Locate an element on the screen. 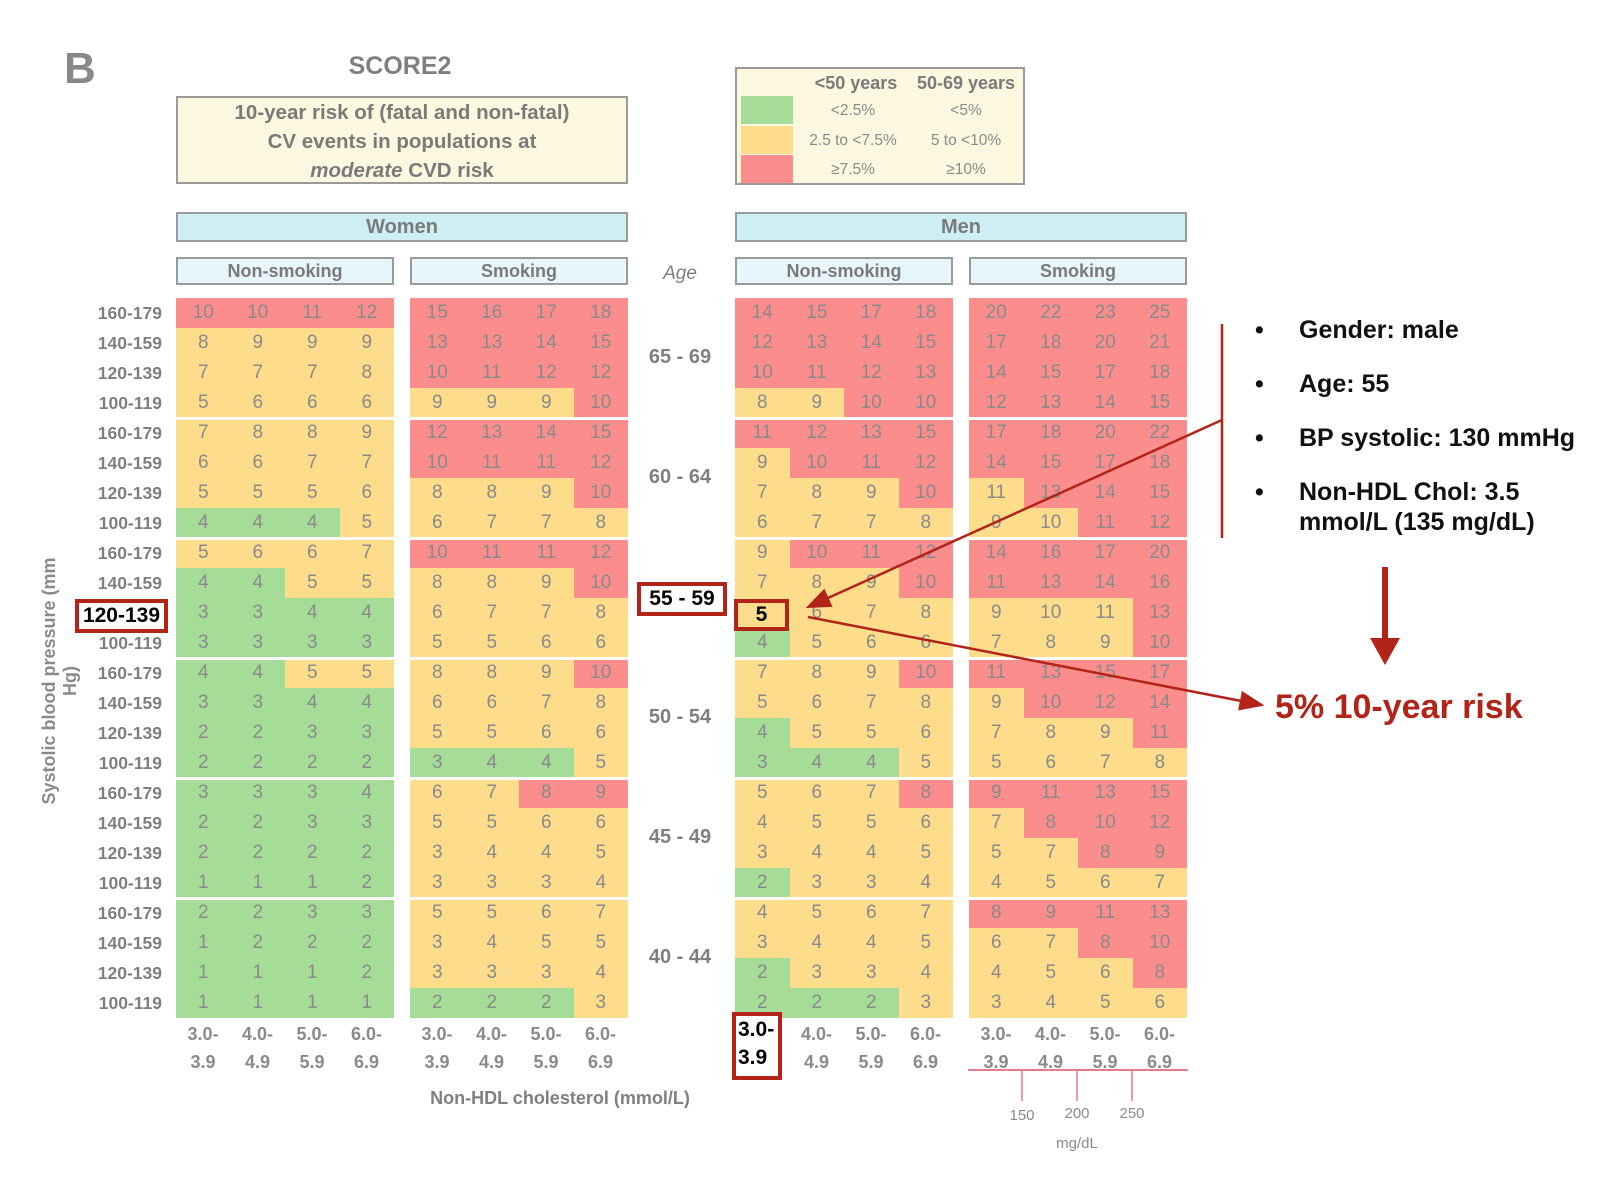 The image size is (1600, 1200). highlight-chol-top: 3.0- is located at coordinates (756, 1029).